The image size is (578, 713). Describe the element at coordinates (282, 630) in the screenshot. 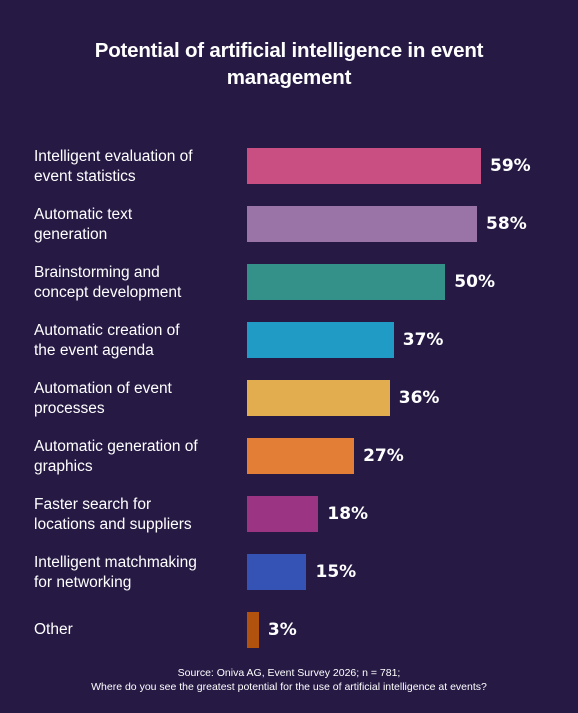

I see `value-label: 3%` at that location.